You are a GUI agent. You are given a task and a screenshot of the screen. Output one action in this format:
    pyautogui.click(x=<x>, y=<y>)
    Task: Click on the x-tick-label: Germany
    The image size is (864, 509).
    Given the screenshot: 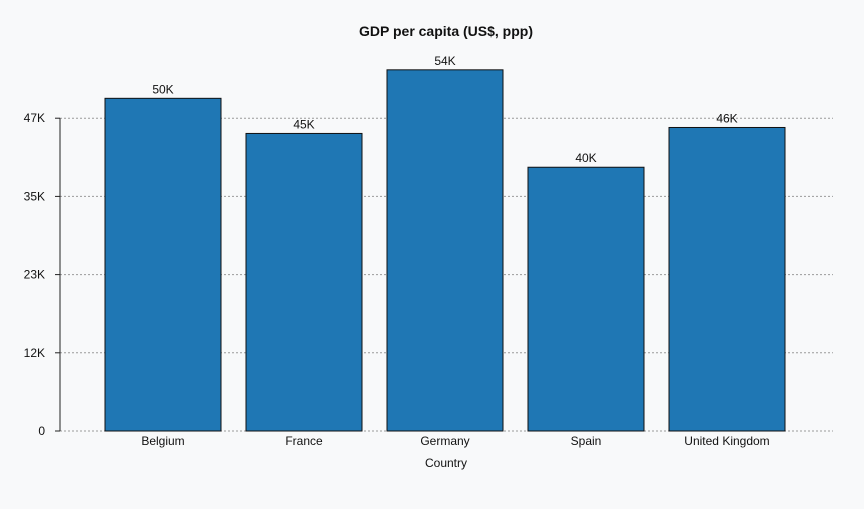 What is the action you would take?
    pyautogui.click(x=444, y=441)
    